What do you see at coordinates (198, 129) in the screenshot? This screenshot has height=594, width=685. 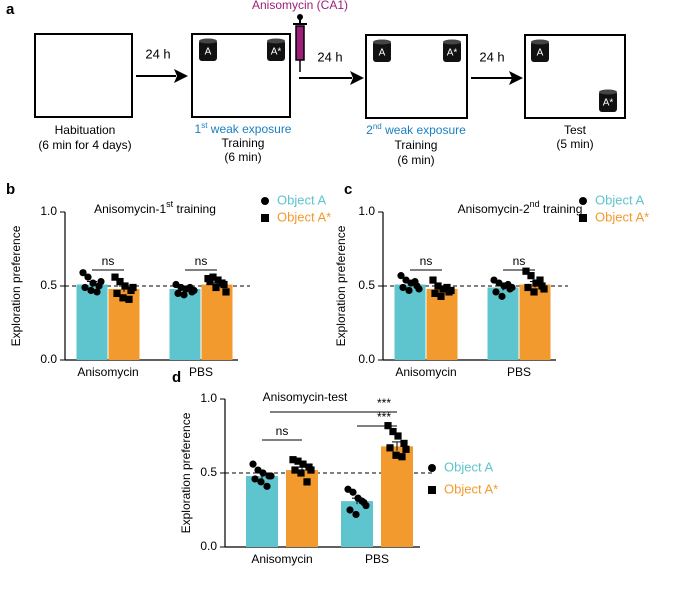 I see `caption-part: 1` at bounding box center [198, 129].